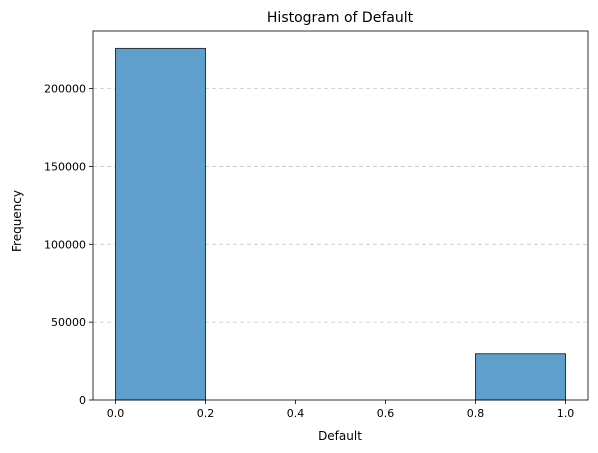  What do you see at coordinates (65, 166) in the screenshot?
I see `y-tick-label-3: 150000` at bounding box center [65, 166].